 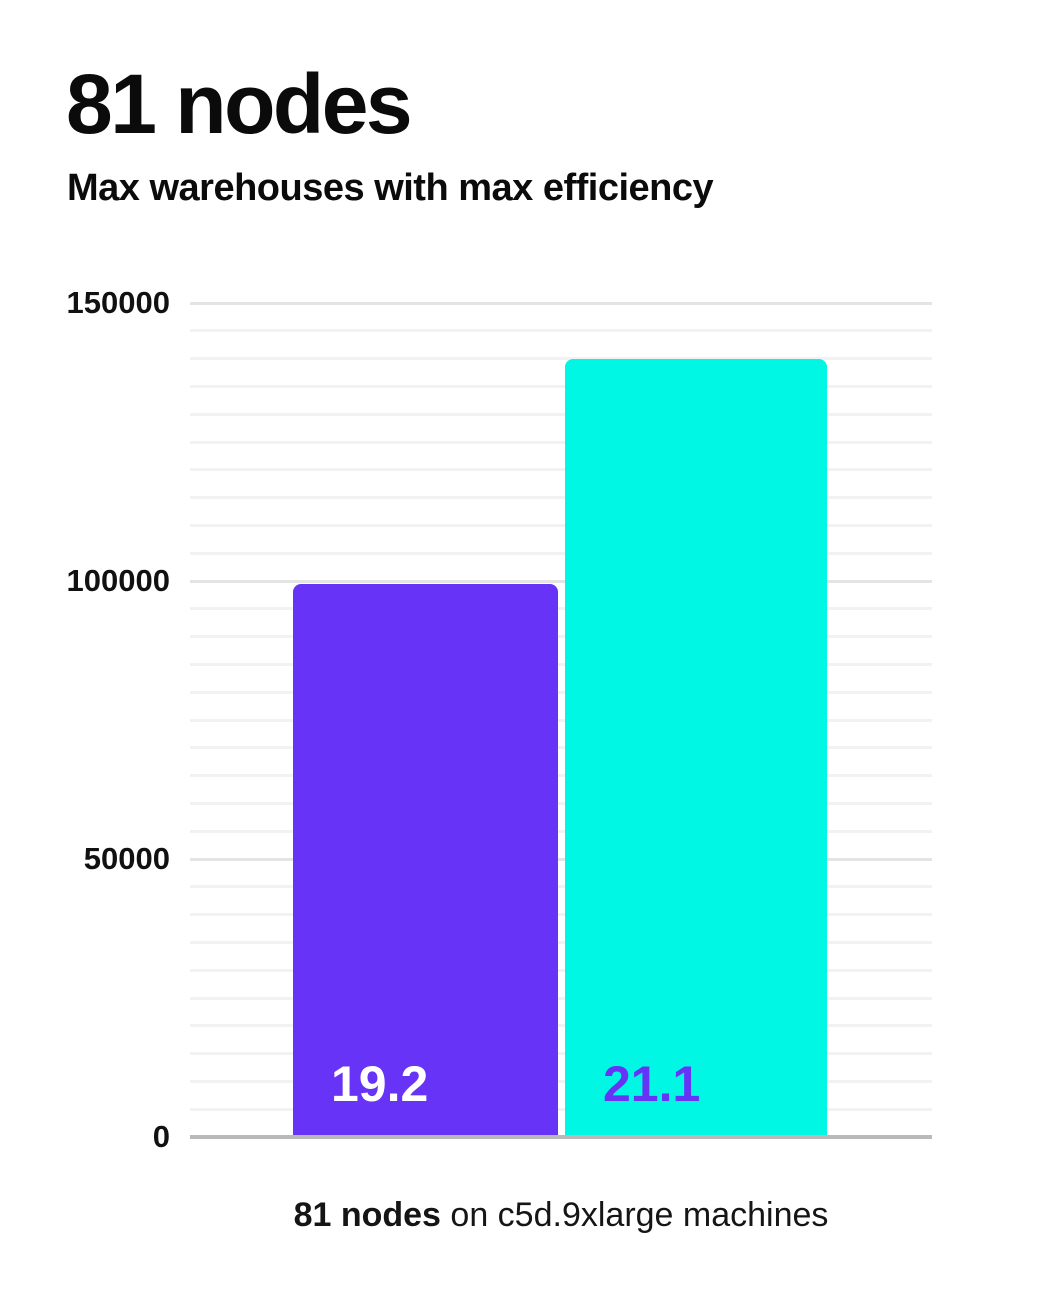 I want to click on y-tick-label: 150000, so click(x=118, y=302).